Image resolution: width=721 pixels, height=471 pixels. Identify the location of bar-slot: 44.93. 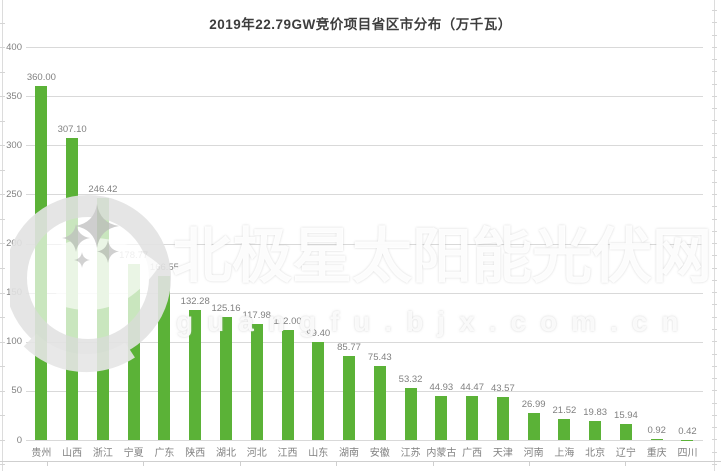
(441, 243).